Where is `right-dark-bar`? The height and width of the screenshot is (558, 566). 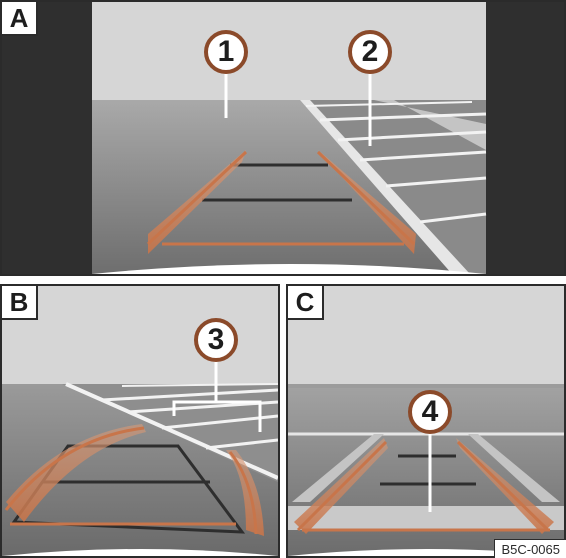 right-dark-bar is located at coordinates (525, 138).